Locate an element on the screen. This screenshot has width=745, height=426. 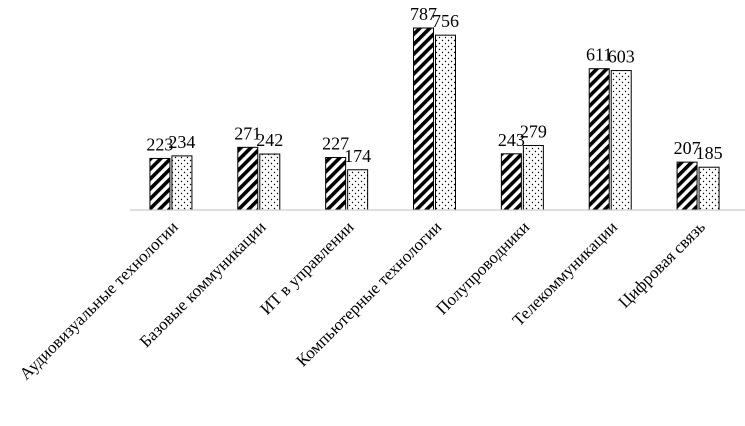
data-label: 234 is located at coordinates (181, 142).